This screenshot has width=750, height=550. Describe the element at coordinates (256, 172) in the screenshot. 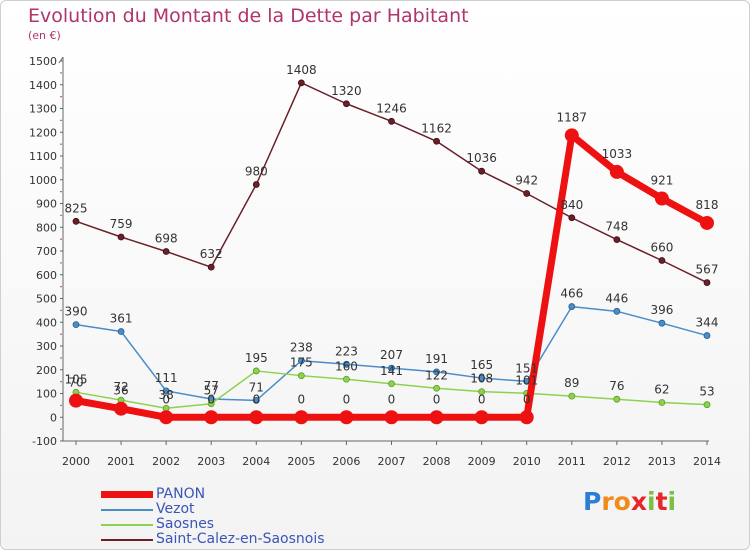

I see `data-label-saint-calez-en-saosnois: 980` at that location.